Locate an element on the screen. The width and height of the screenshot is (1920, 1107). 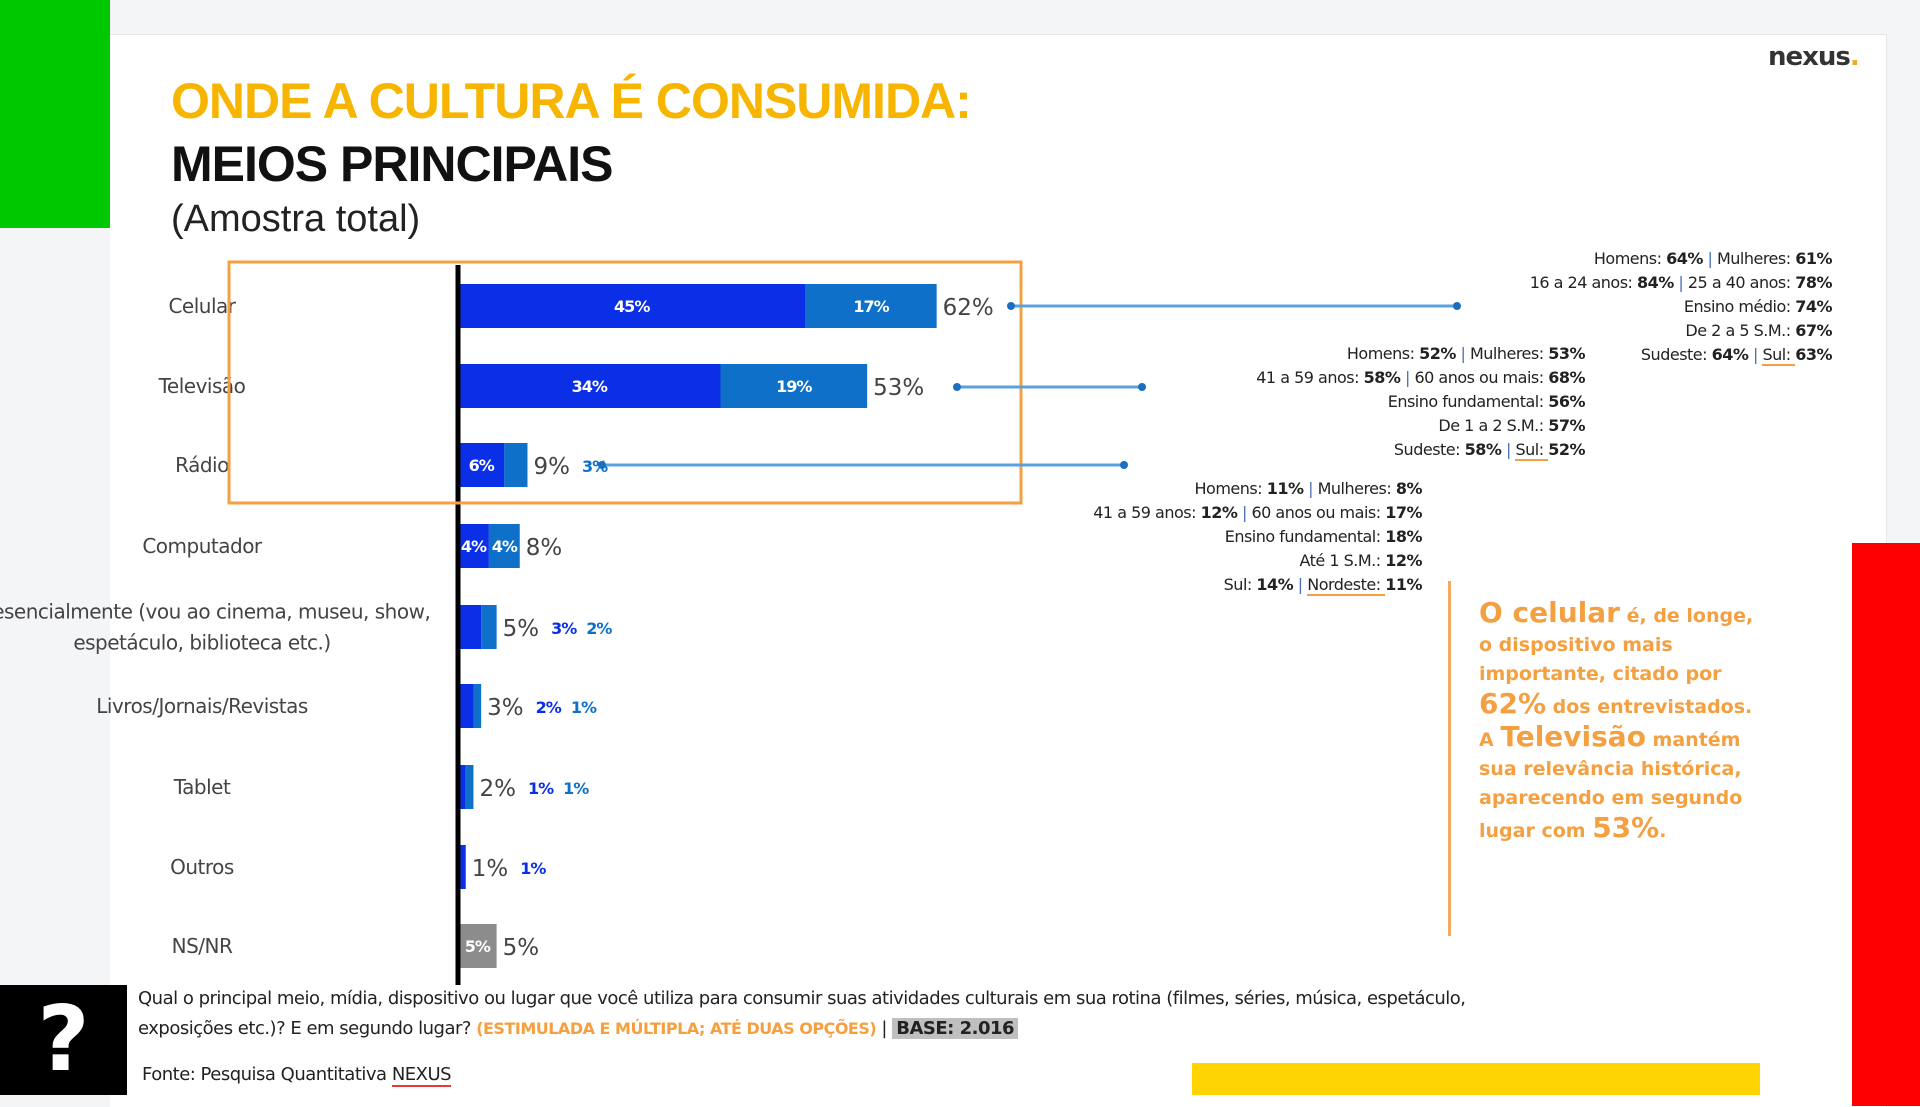
callout-item: Até 1 S.M.: 12% is located at coordinates (1360, 560).